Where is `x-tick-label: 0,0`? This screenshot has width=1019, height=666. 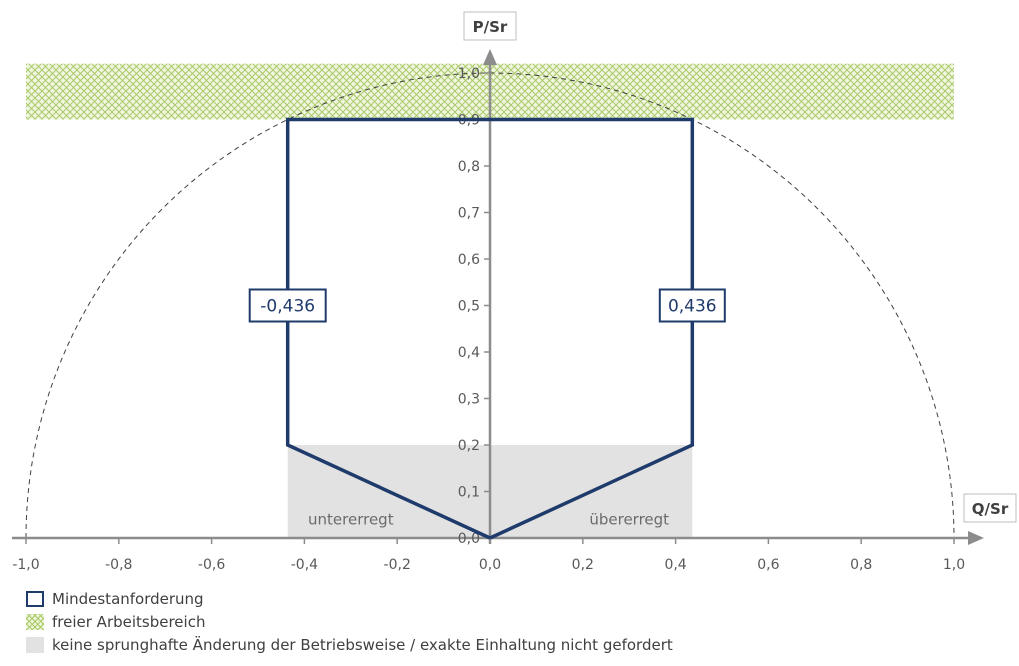 x-tick-label: 0,0 is located at coordinates (490, 565).